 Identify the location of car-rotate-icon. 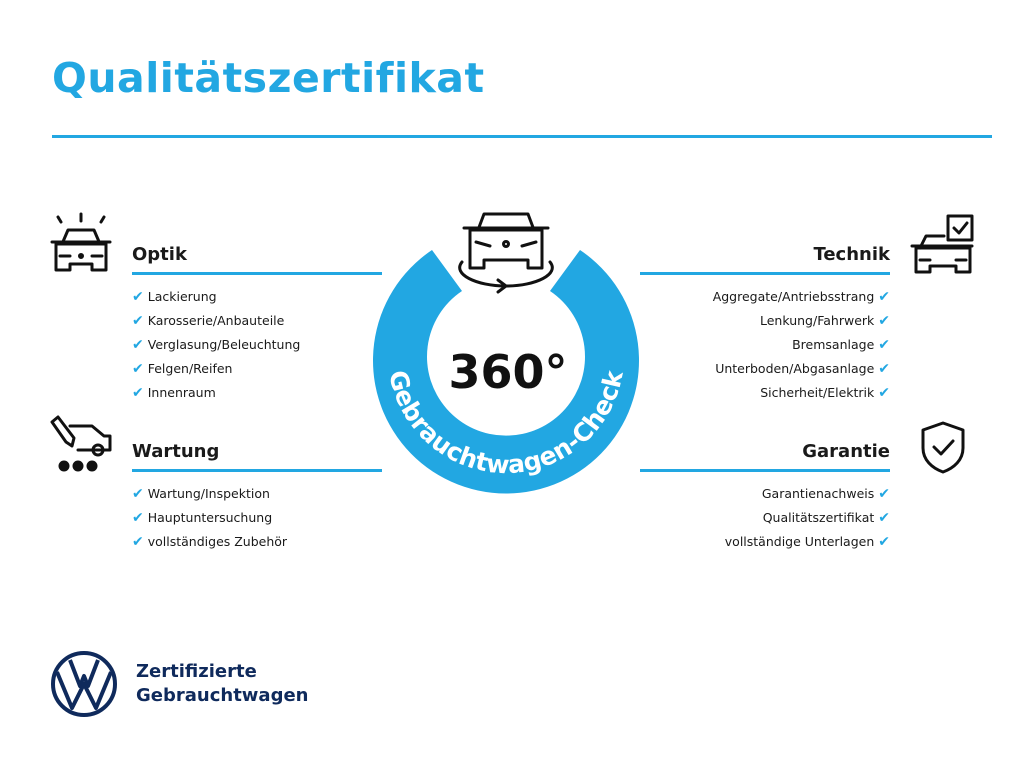
(506, 253).